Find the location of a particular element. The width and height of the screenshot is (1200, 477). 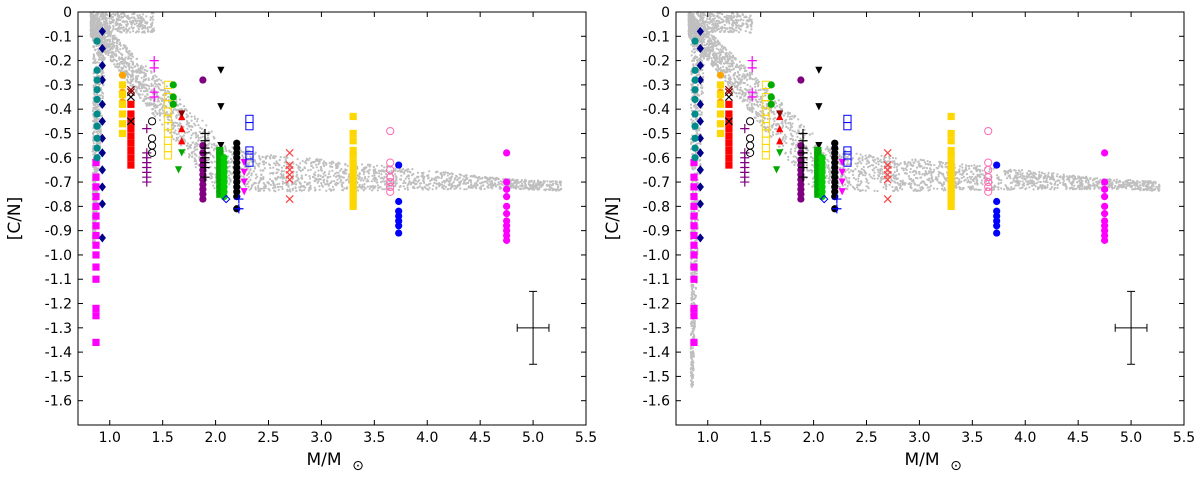

y-tick-label: -0.6 is located at coordinates (58, 159).